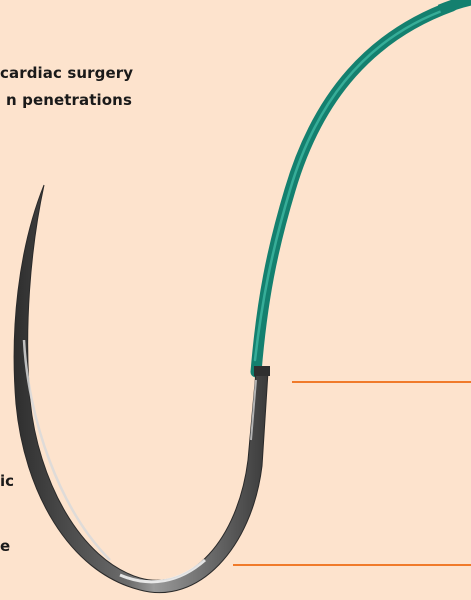 Image resolution: width=471 pixels, height=600 pixels. What do you see at coordinates (66, 450) in the screenshot?
I see `needle-highlight` at bounding box center [66, 450].